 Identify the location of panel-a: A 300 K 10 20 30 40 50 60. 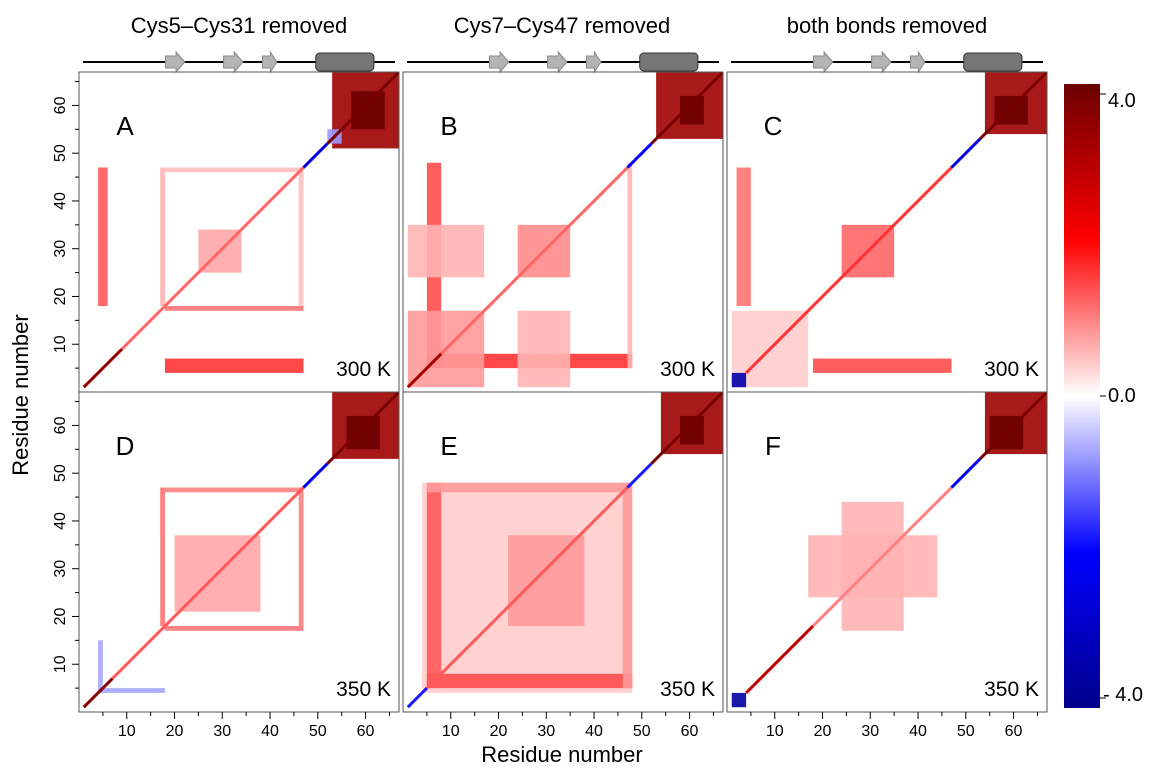
(226, 232).